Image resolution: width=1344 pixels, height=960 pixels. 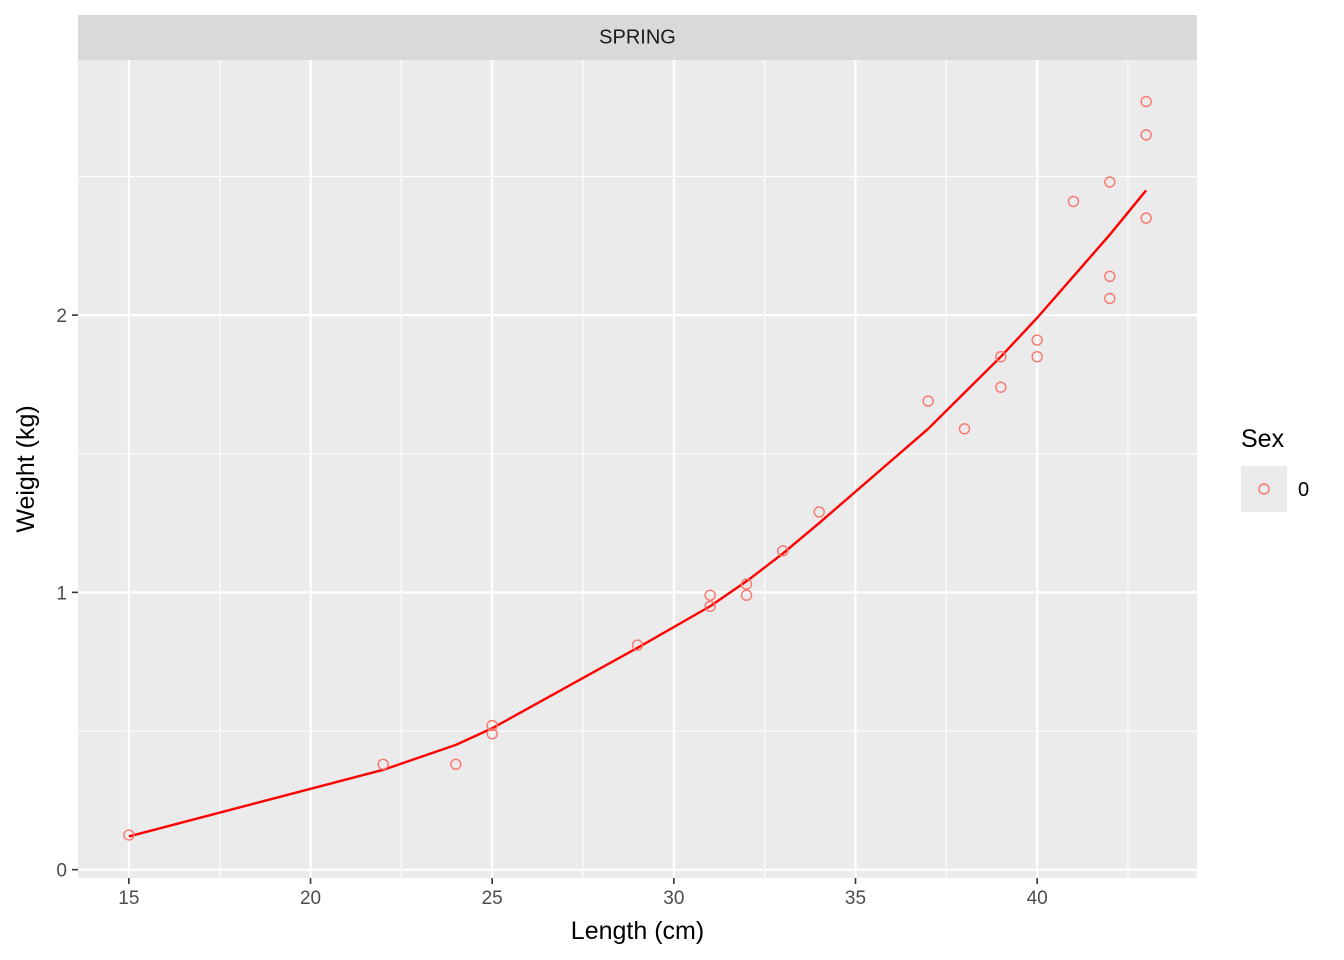 I want to click on legend-marker, so click(x=1264, y=489).